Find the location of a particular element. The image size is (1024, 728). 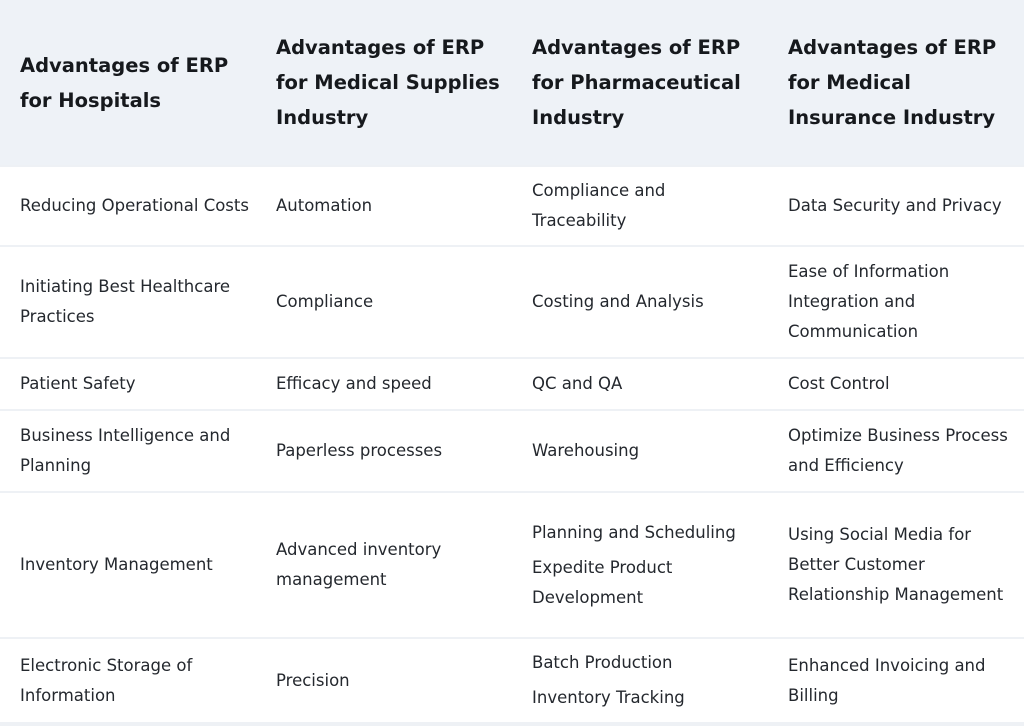

cell-hospitals: Business Intelligence and Planning is located at coordinates (128, 450).